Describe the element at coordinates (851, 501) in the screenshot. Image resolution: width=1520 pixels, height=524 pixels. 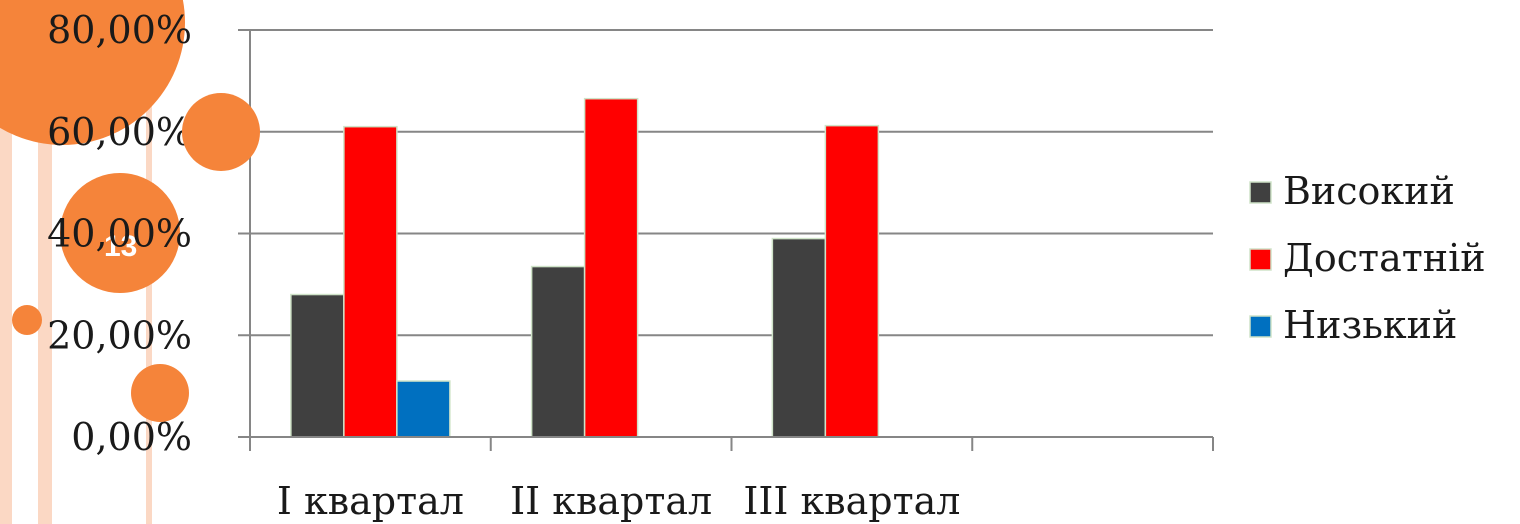
I see `x-tick-label: III квартал` at that location.